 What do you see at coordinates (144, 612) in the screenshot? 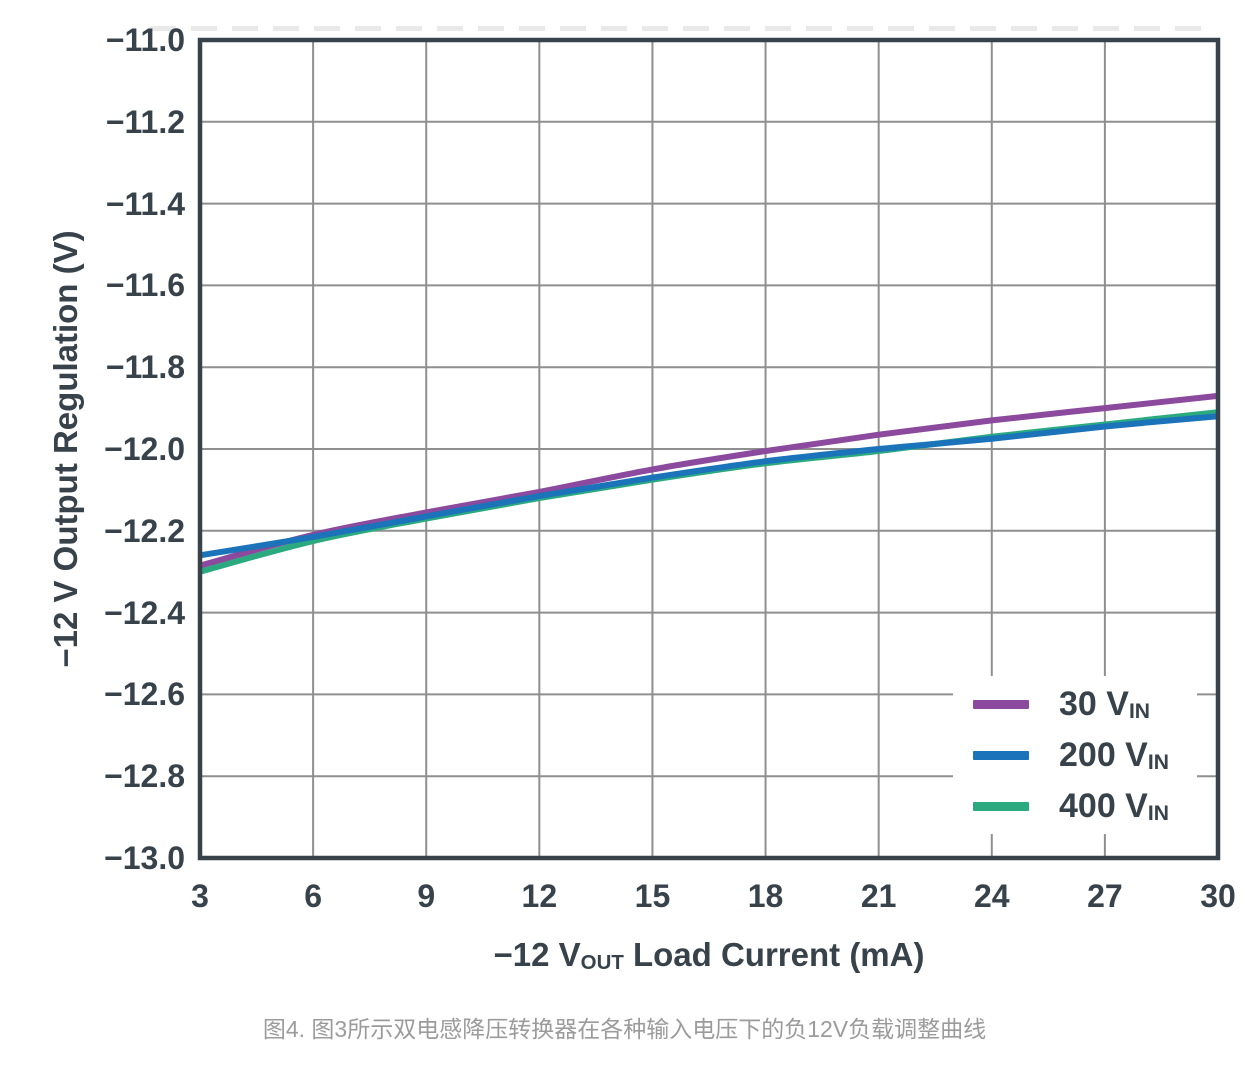
I see `y-tick-label: −12.4` at bounding box center [144, 612].